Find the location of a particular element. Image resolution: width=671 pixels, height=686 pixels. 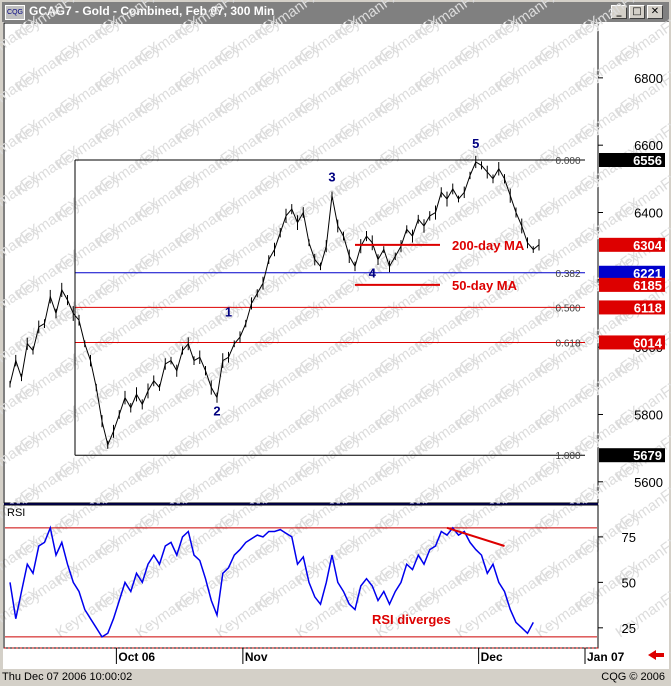

price-tick-label: 6400 is located at coordinates (648, 213).